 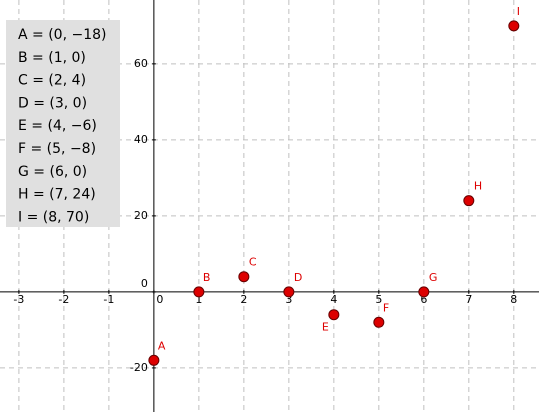 I want to click on y-tick-label: 40, so click(x=141, y=139).